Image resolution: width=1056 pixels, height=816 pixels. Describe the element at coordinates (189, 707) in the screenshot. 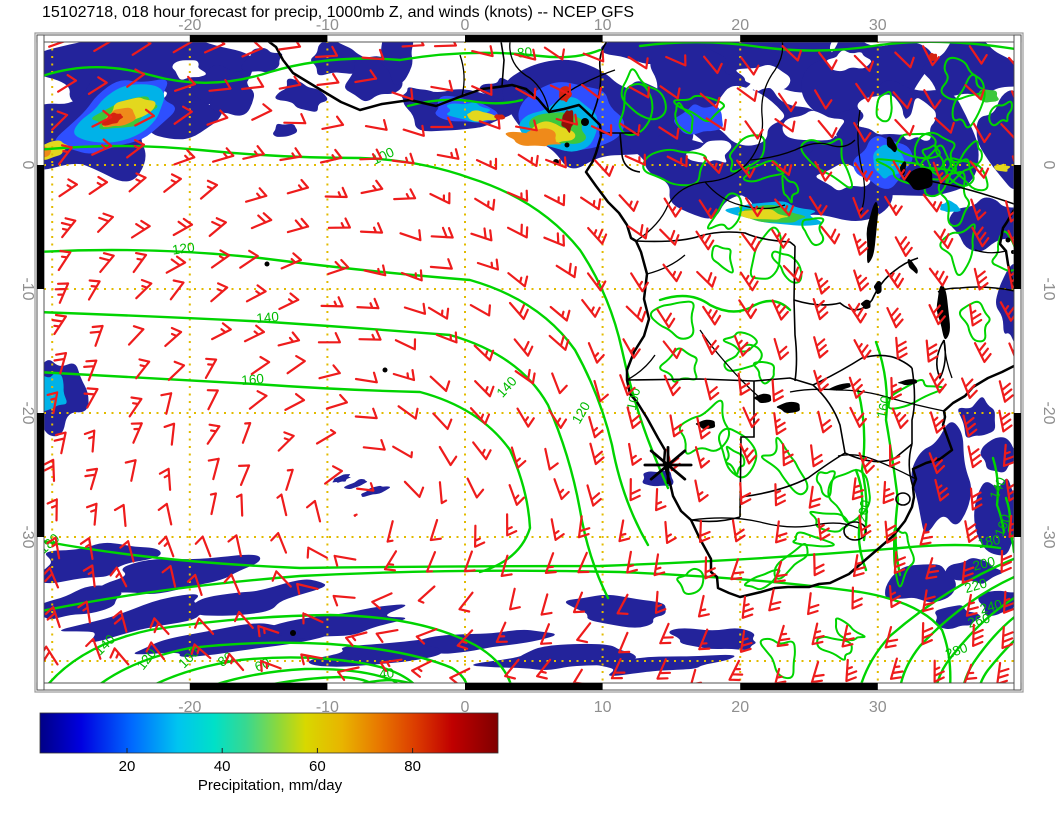

I see `lon-tick-label-bottom: -20` at that location.